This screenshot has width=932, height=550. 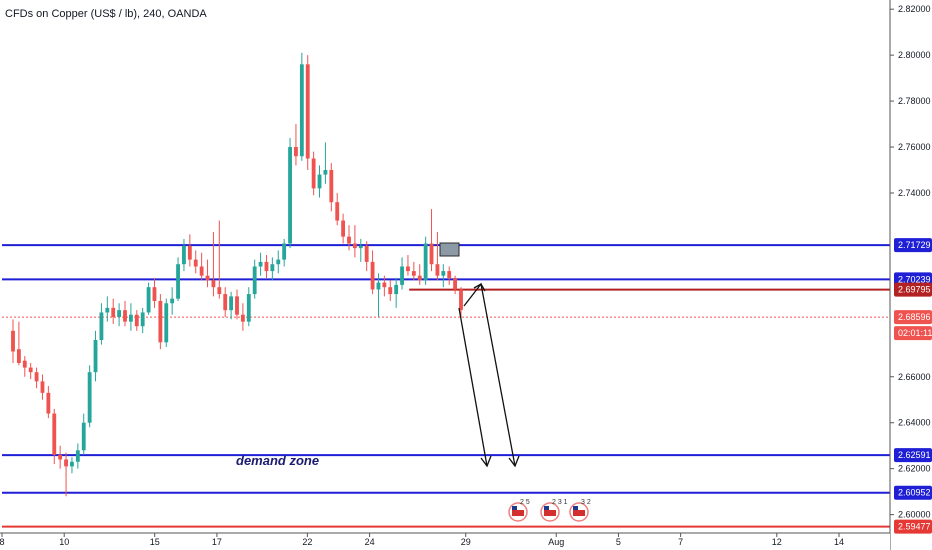 What do you see at coordinates (479, 287) in the screenshot?
I see `arrowhead-2-up` at bounding box center [479, 287].